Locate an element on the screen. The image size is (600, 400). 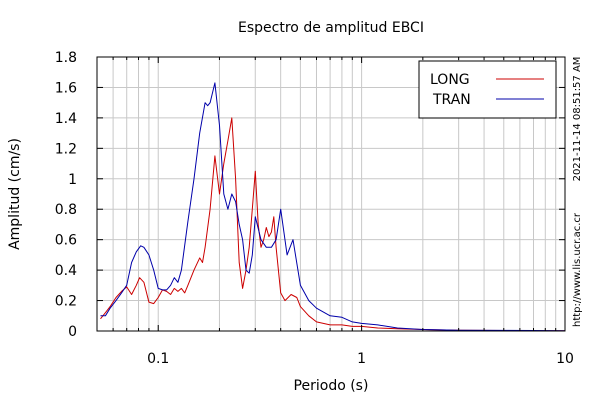
x-axis-label: Periodo (s) is located at coordinates (331, 386).